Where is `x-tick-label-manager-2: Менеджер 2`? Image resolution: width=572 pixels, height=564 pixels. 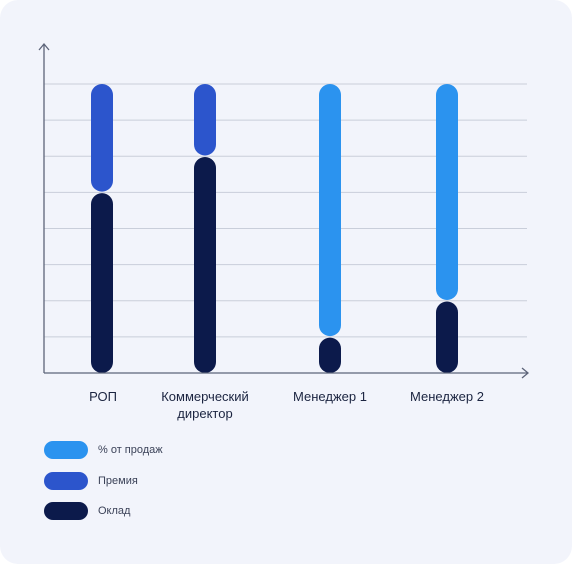
x-tick-label-manager-2: Менеджер 2 is located at coordinates (447, 396).